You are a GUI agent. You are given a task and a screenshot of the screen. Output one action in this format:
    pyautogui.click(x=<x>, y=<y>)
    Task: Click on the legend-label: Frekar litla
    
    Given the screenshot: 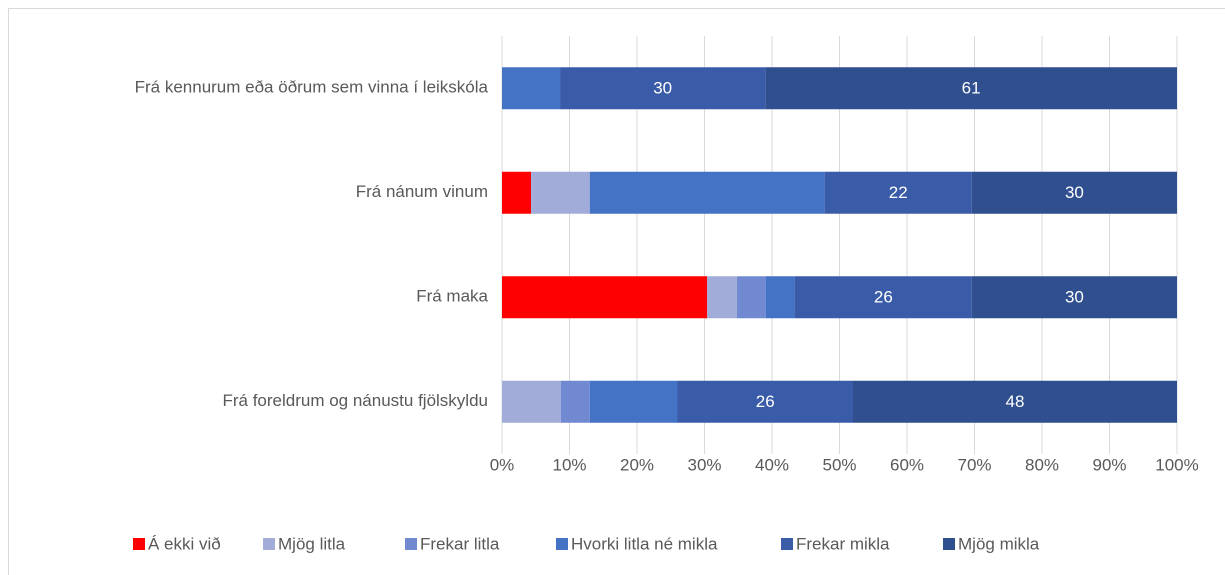 What is the action you would take?
    pyautogui.click(x=460, y=543)
    